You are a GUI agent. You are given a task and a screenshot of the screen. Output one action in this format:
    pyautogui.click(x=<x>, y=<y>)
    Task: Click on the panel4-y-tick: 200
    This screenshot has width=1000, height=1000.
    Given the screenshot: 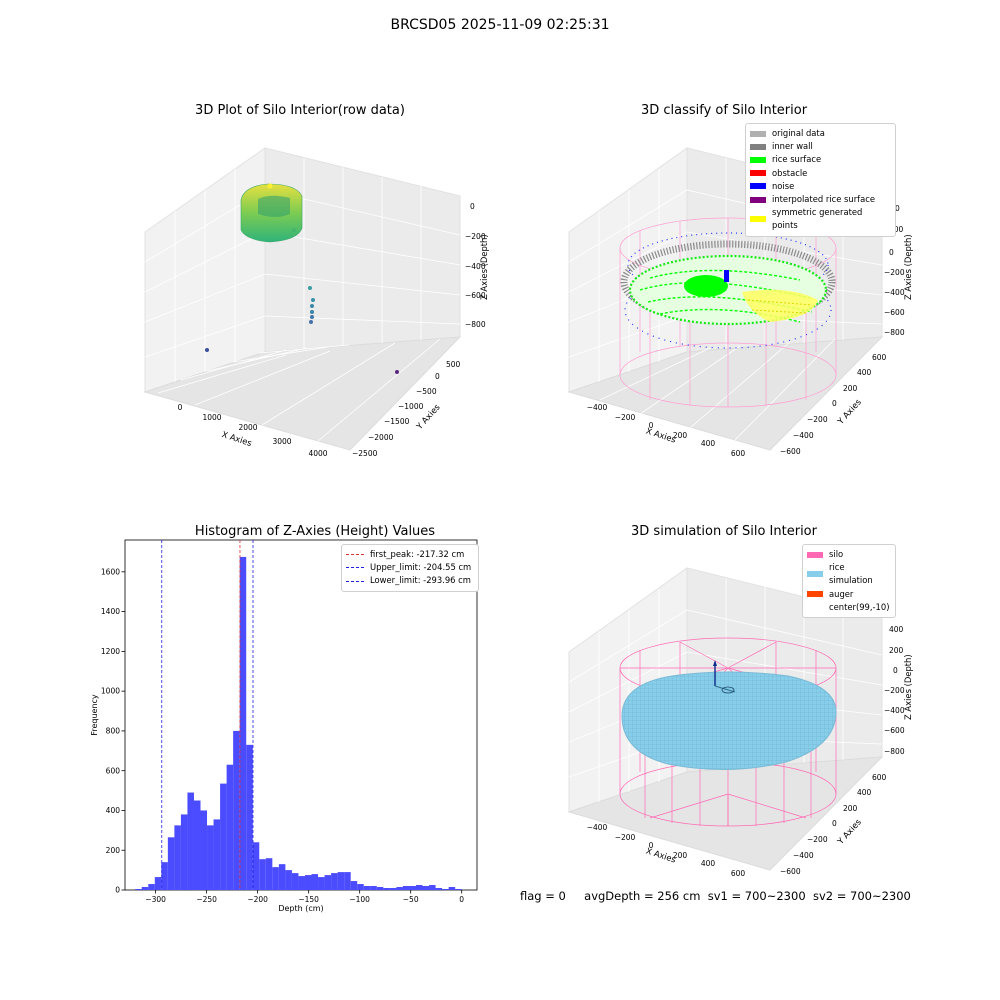 What is the action you would take?
    pyautogui.click(x=850, y=808)
    